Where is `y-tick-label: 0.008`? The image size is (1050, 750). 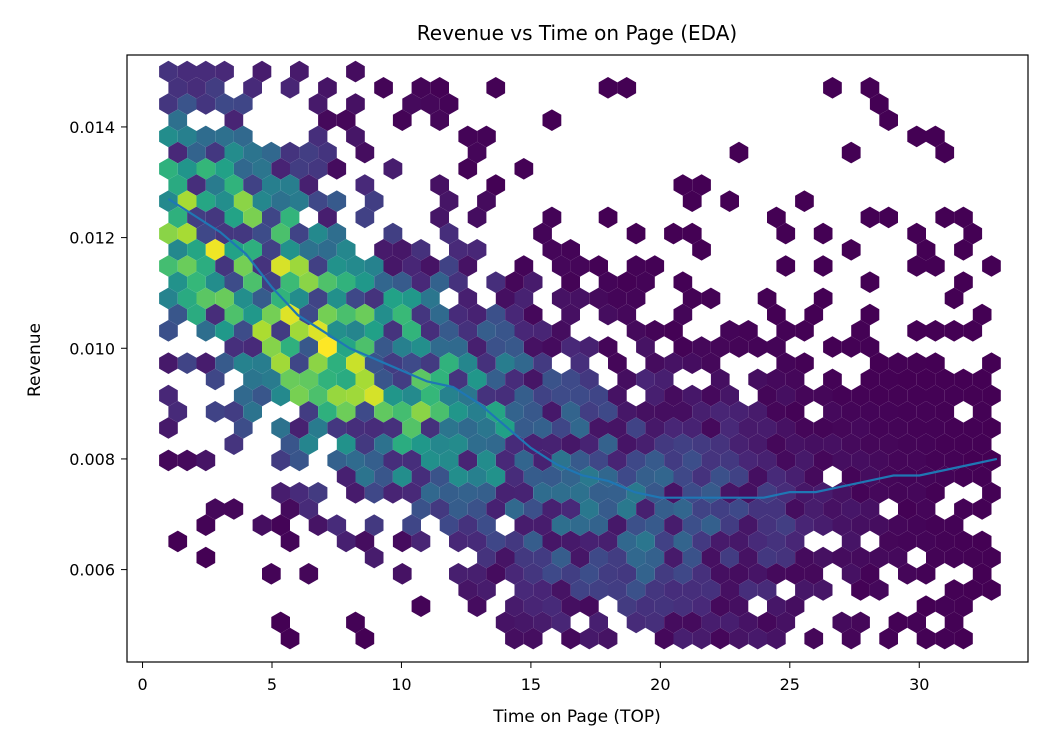 y-tick-label: 0.008 is located at coordinates (92, 459).